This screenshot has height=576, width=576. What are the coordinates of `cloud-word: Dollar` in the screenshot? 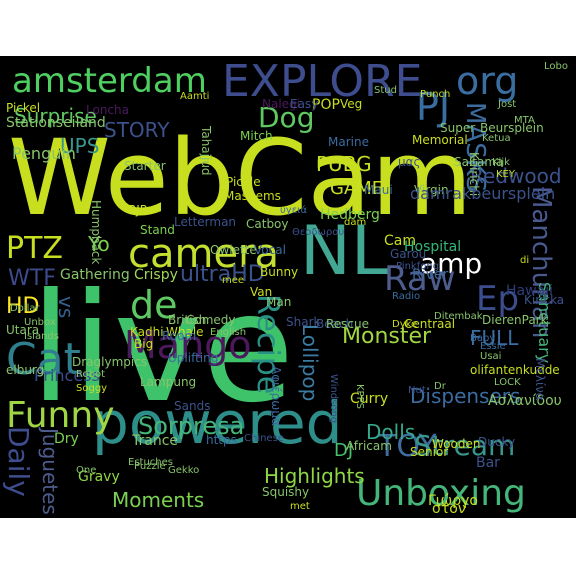 It's located at (25, 308).